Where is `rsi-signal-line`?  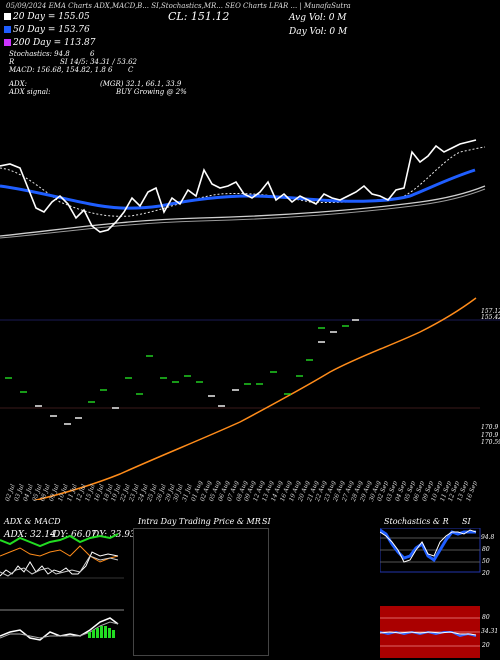
rsi-signal-line is located at coordinates (428, 633).